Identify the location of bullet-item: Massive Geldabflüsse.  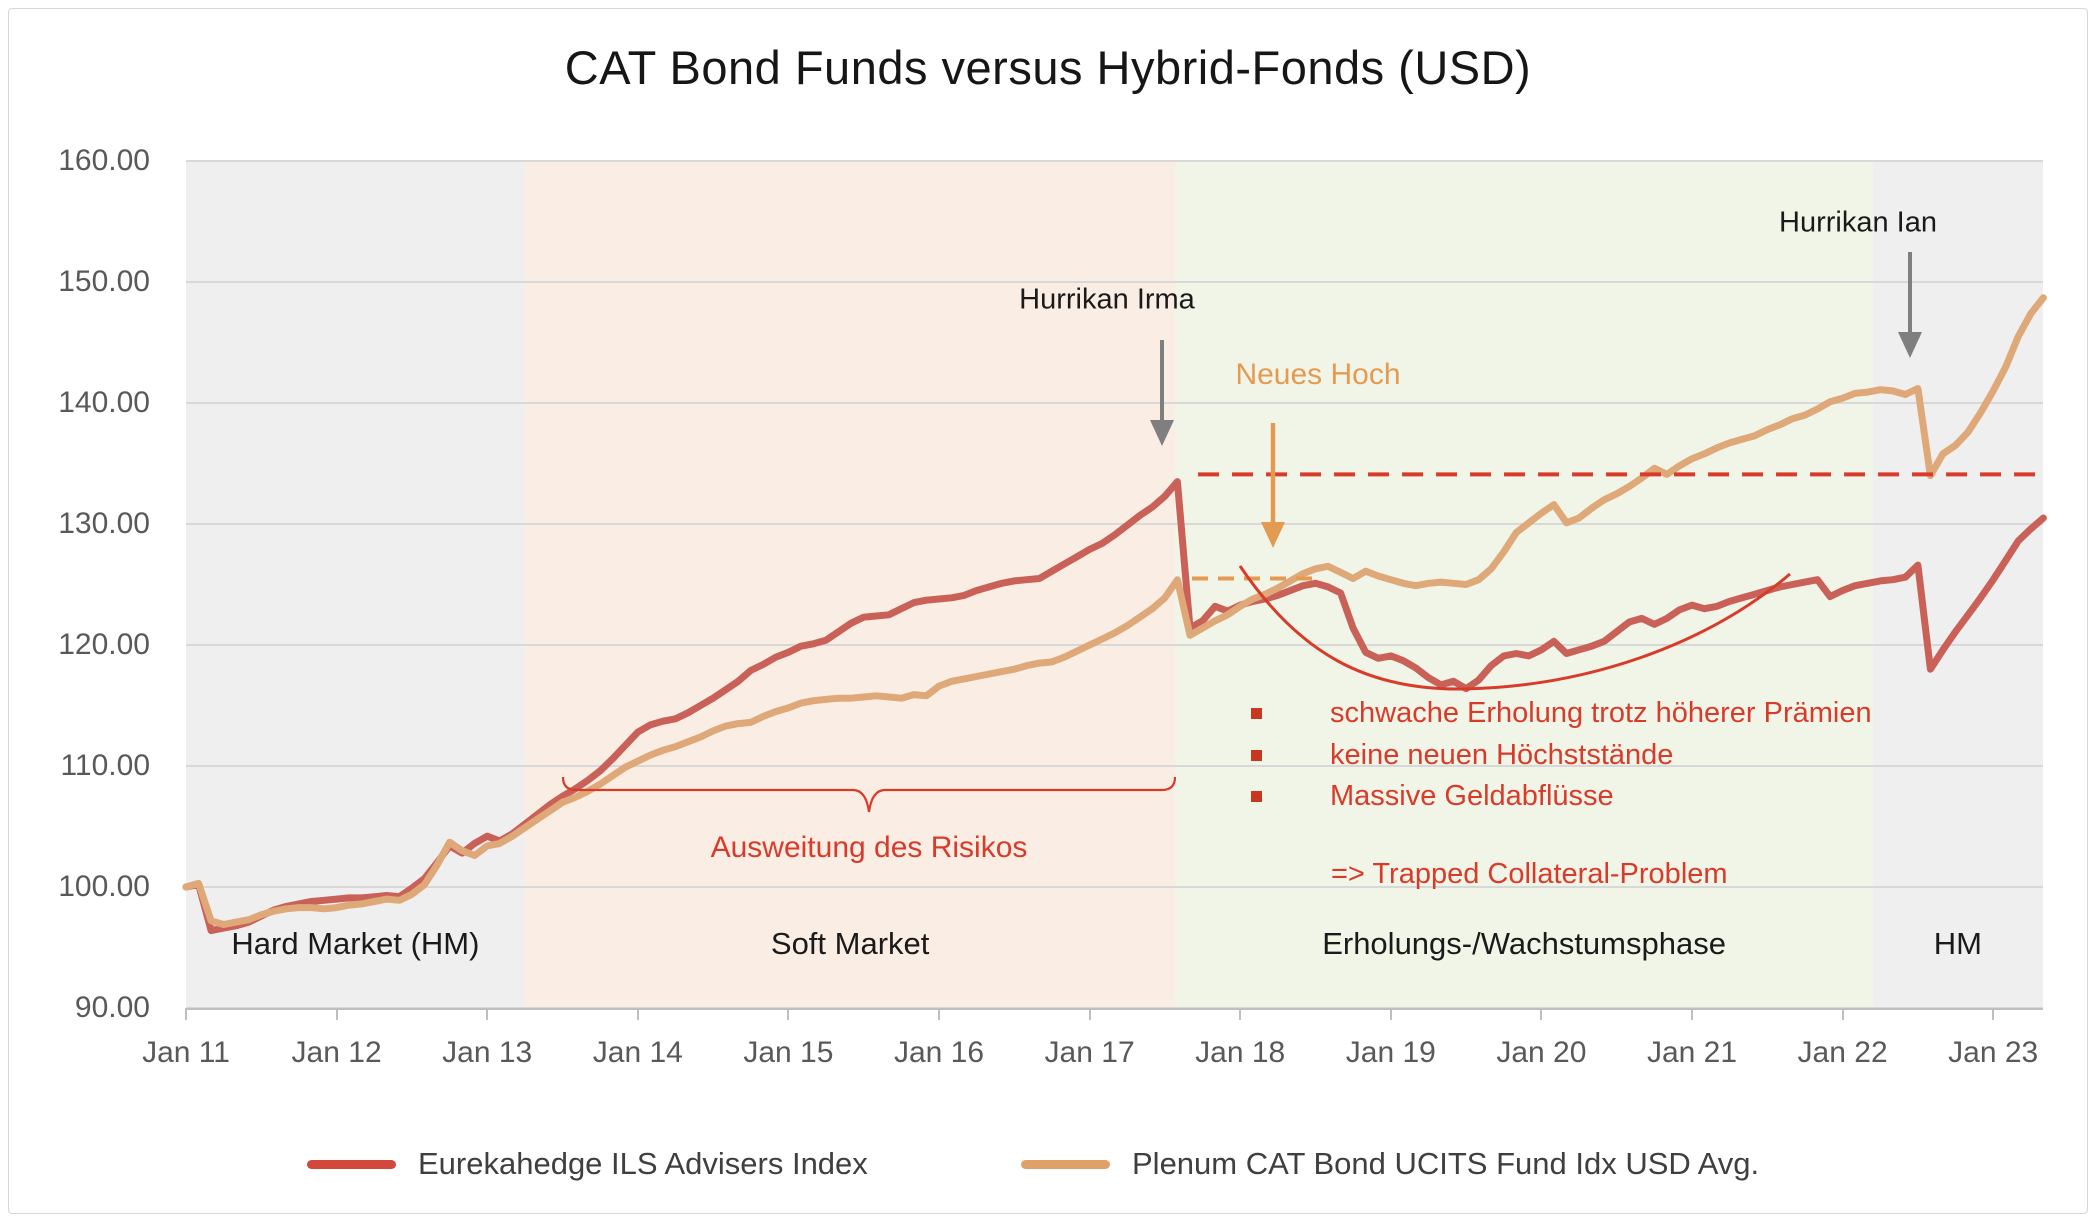
(1432, 796).